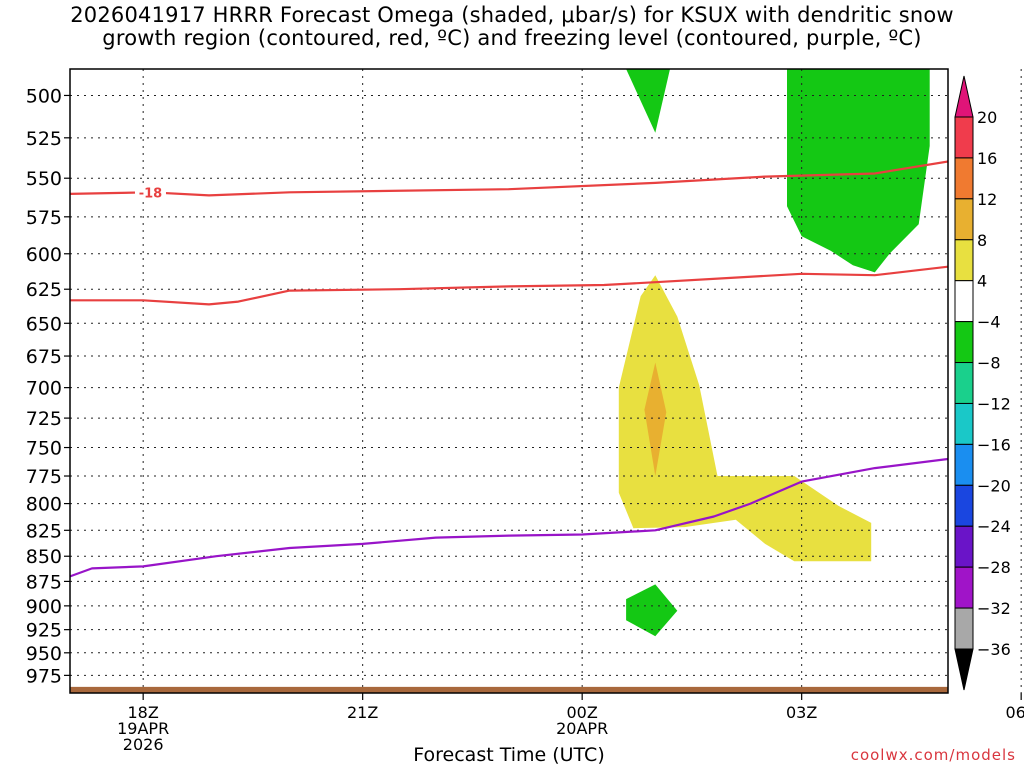 The image size is (1024, 768). What do you see at coordinates (44, 531) in the screenshot?
I see `y-tick-label-825: 825` at bounding box center [44, 531].